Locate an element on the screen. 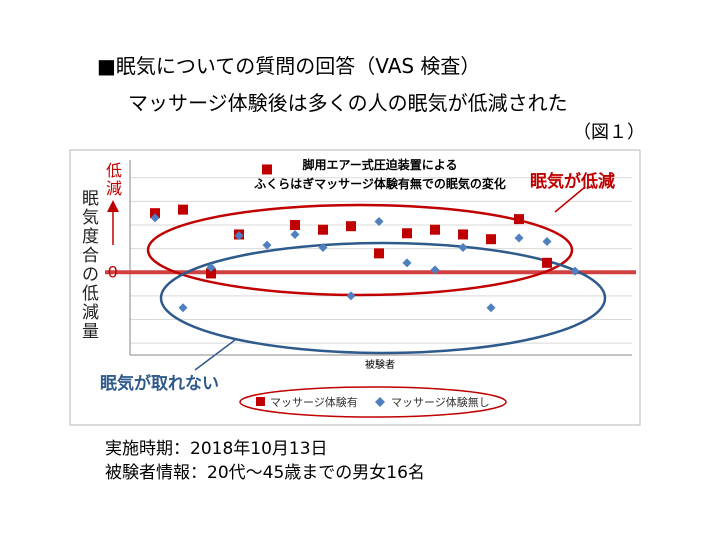  negative-annotation: 眠気が取れない is located at coordinates (159, 383).